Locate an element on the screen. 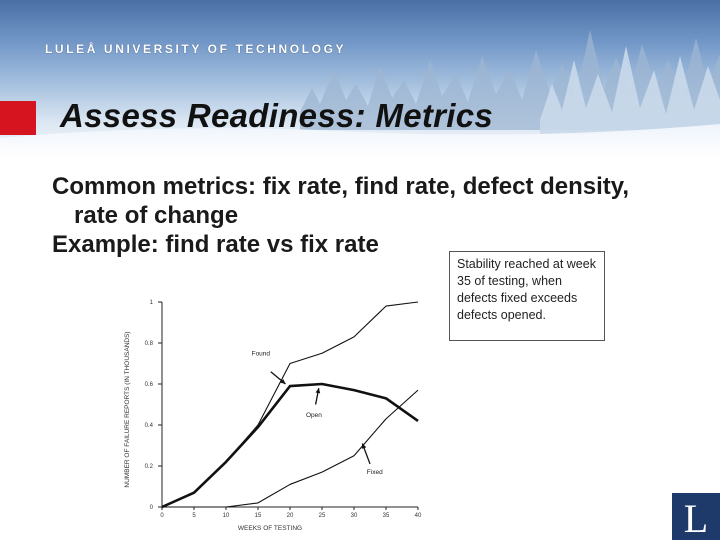 The height and width of the screenshot is (542, 720). x-tick-label: 15 is located at coordinates (258, 516).